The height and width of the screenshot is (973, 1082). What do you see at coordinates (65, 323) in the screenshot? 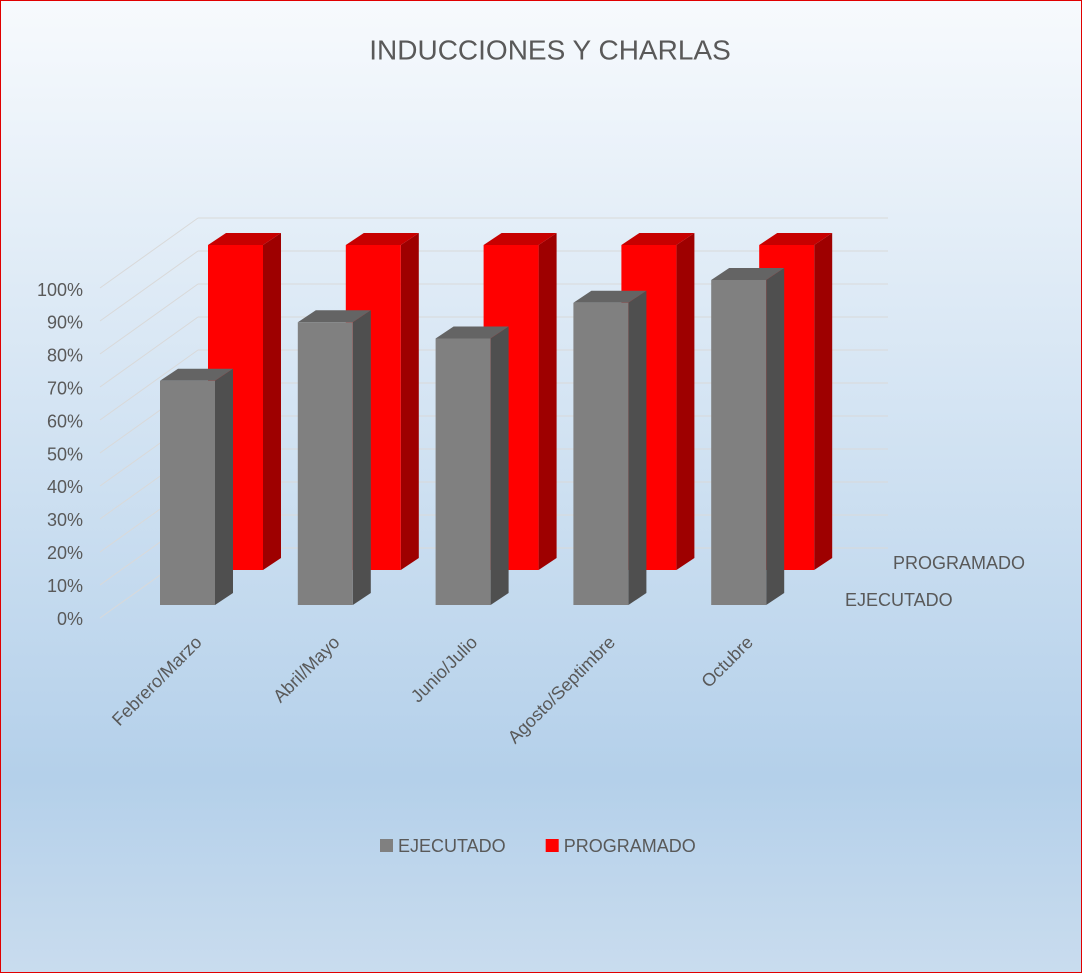
I see `y-tick-label: 90%` at bounding box center [65, 323].